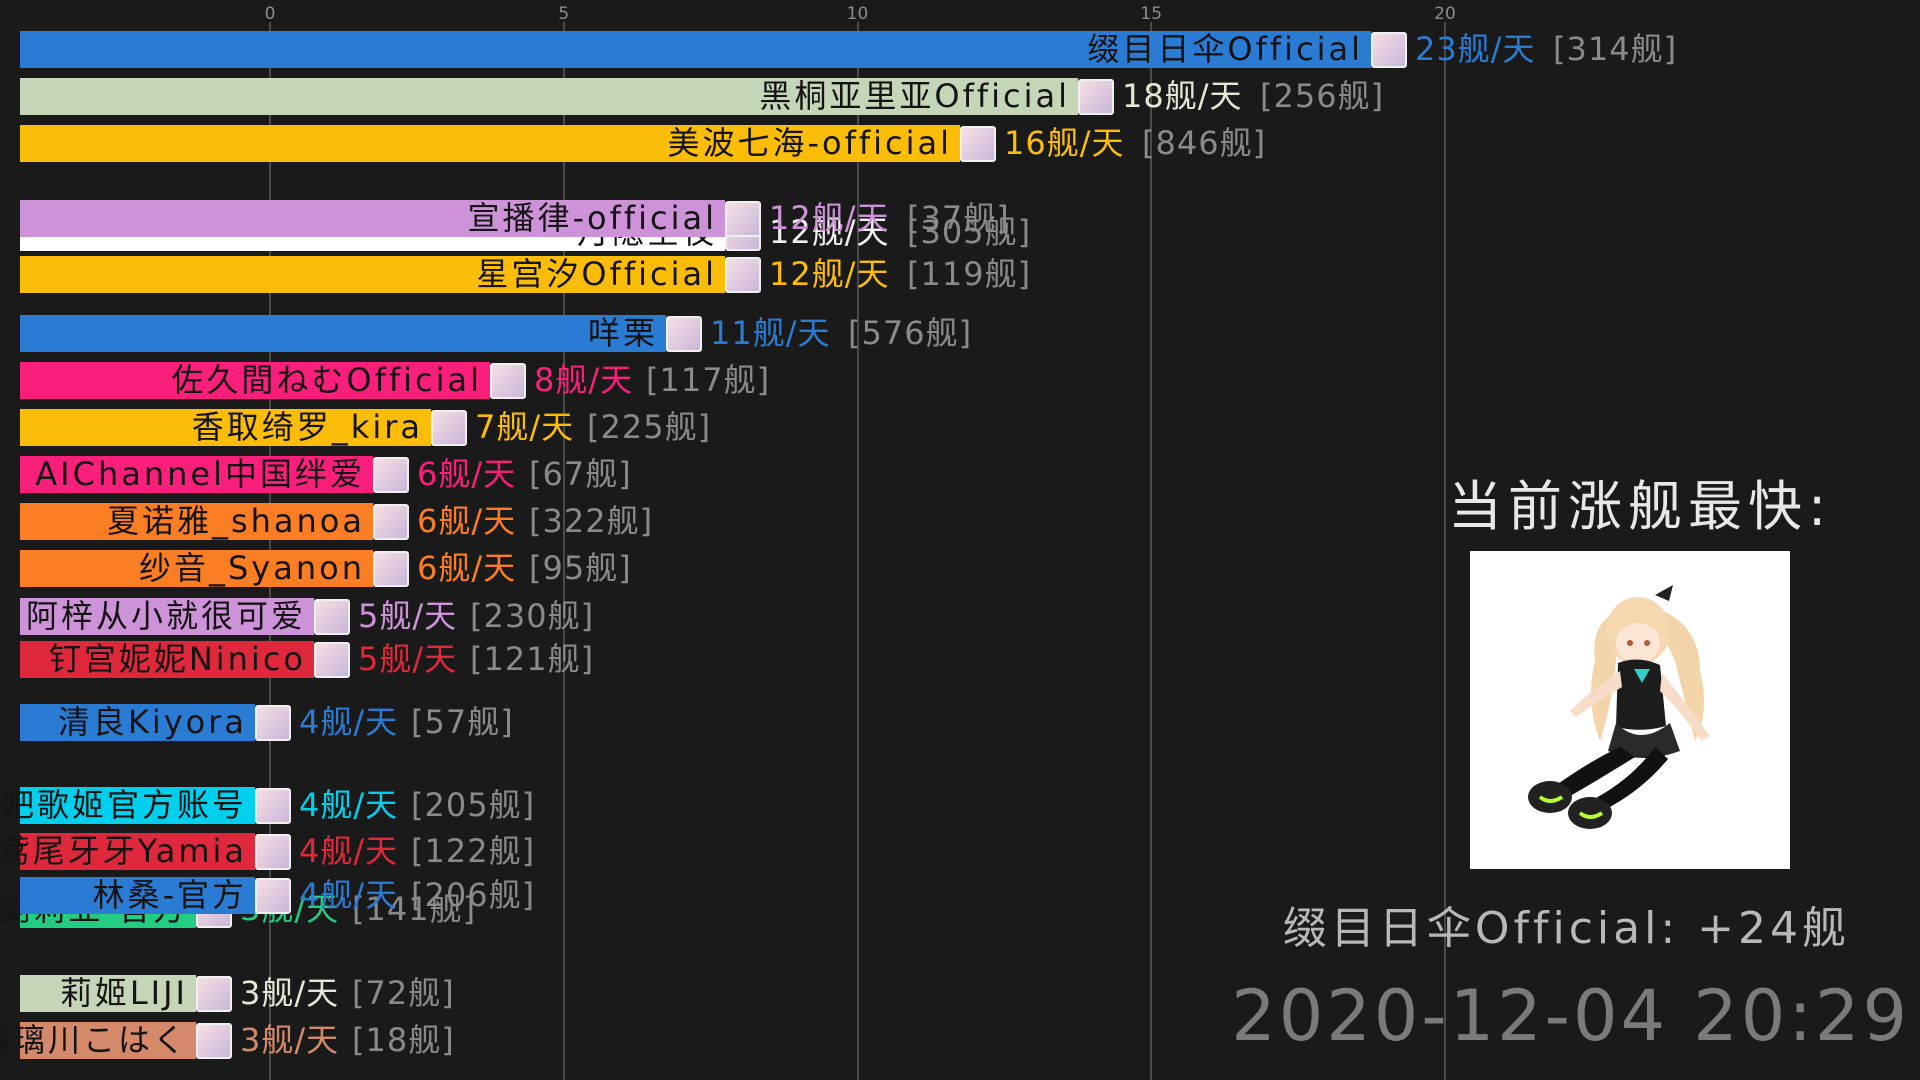 Image resolution: width=1920 pixels, height=1080 pixels. Describe the element at coordinates (1619, 707) in the screenshot. I see `anime-girl-illustration-icon` at that location.